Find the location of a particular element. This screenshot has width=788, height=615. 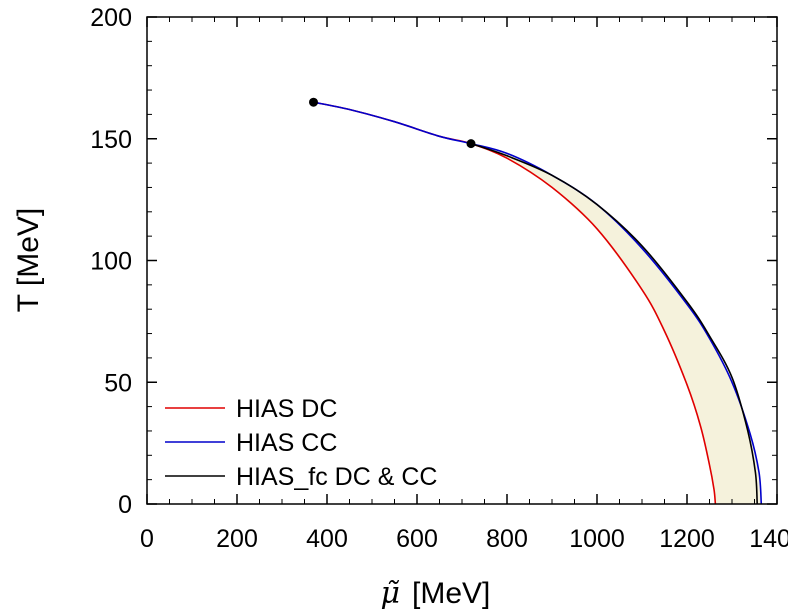

y-tick-label: 150 is located at coordinates (111, 140).